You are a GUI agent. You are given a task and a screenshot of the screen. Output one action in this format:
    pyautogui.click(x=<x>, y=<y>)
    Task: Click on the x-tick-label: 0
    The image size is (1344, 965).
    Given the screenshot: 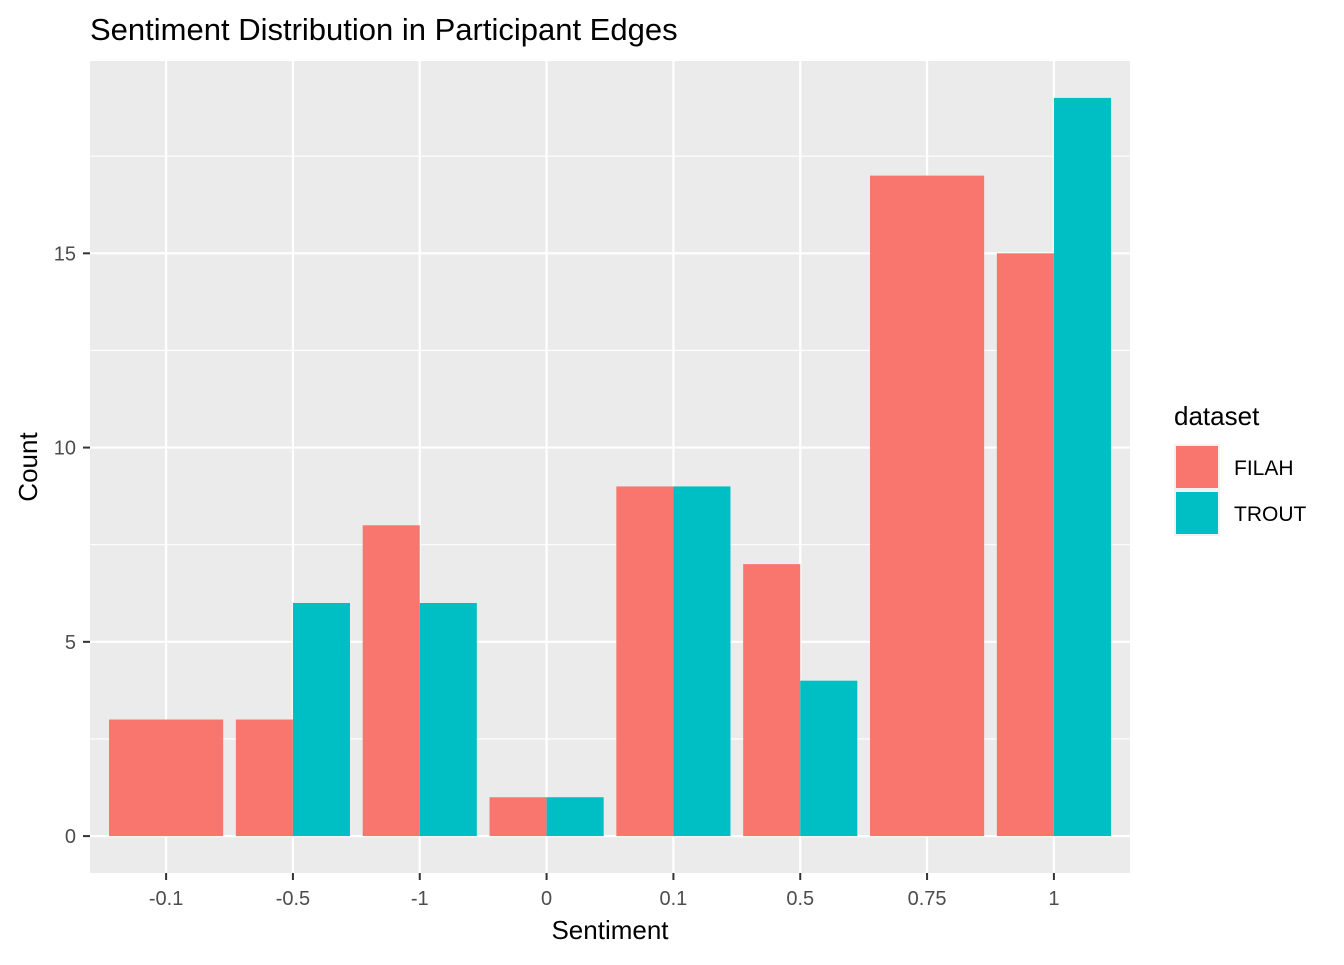 What is the action you would take?
    pyautogui.click(x=546, y=899)
    